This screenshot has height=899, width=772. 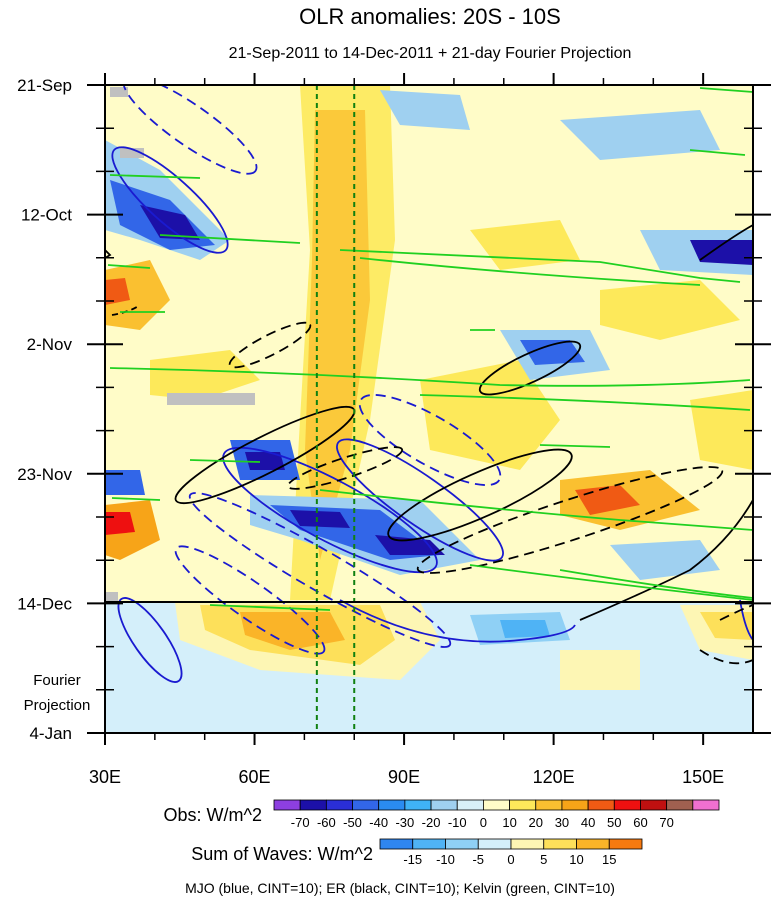 I want to click on missing-data-patches, so click(x=180, y=344).